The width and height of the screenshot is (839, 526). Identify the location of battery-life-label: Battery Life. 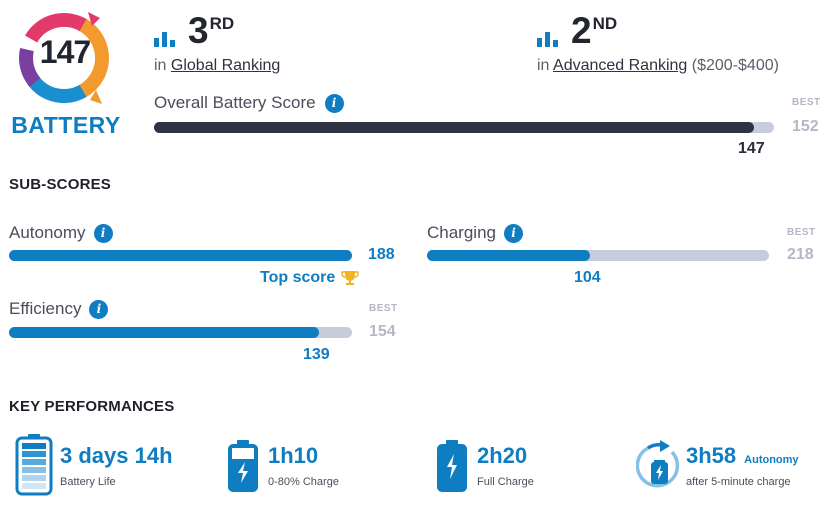
(88, 482).